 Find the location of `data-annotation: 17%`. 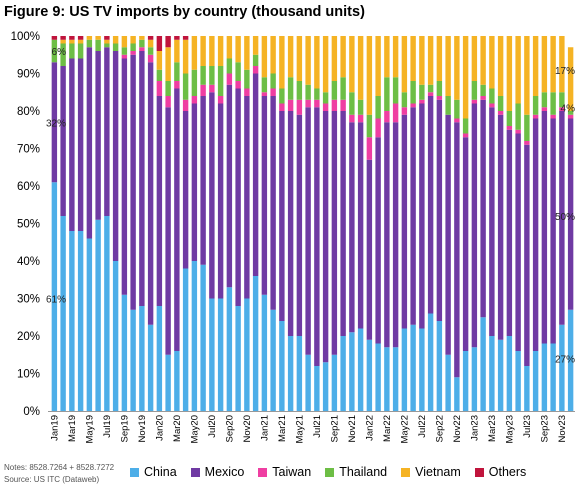

data-annotation: 17% is located at coordinates (565, 71).